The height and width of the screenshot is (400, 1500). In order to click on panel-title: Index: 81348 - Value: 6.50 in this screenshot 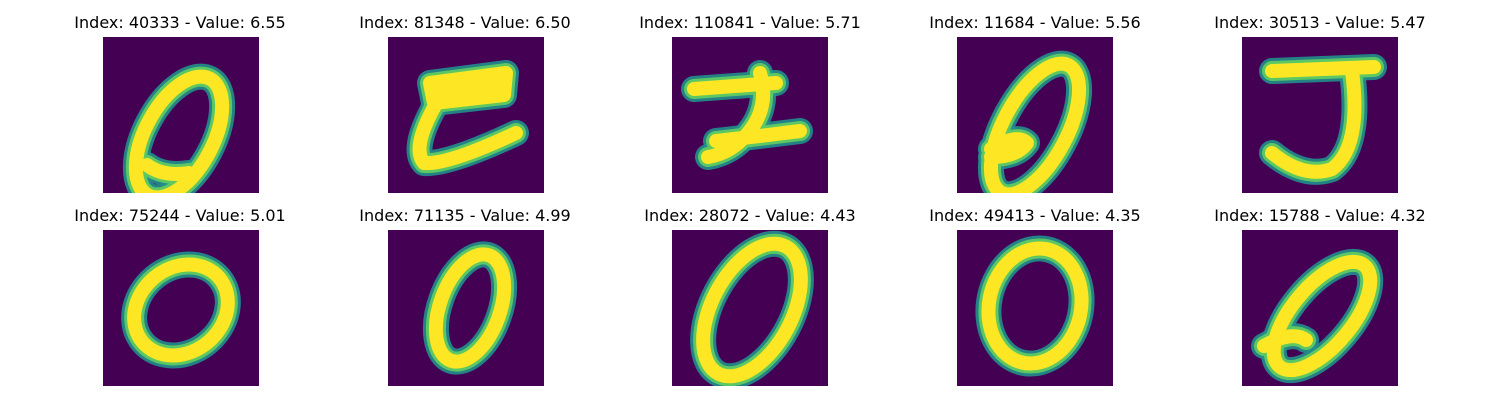, I will do `click(465, 22)`.